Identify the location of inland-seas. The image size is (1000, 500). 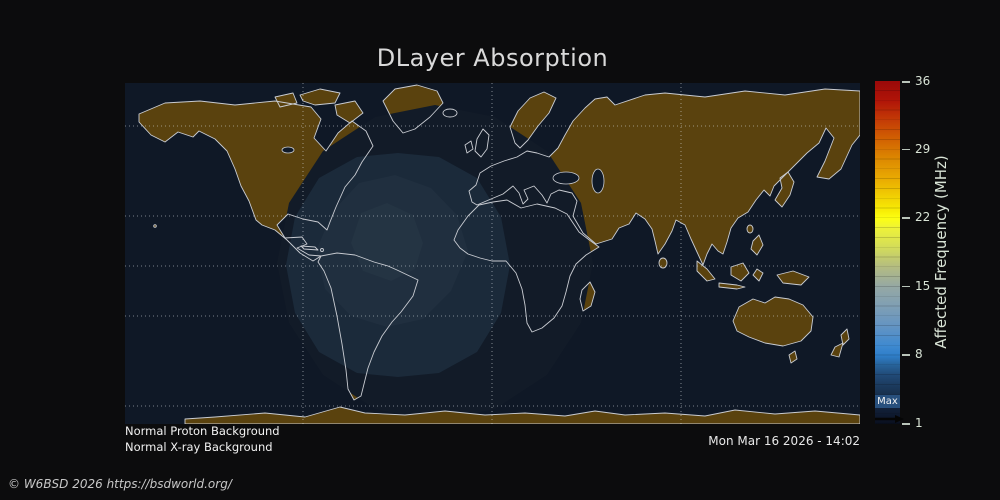
(443, 170).